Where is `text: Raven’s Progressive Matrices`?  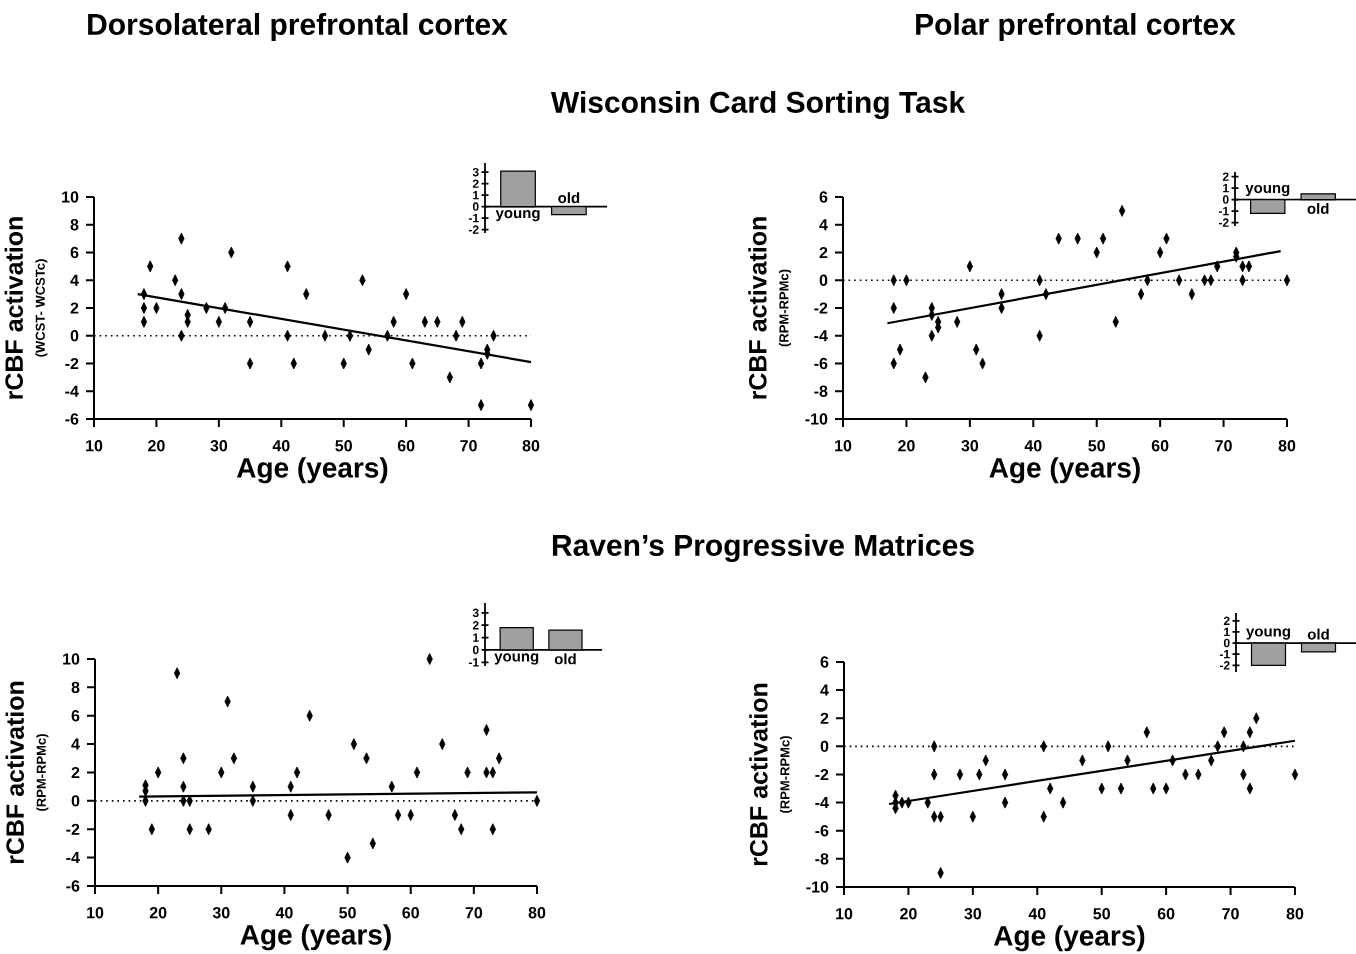
text: Raven’s Progressive Matrices is located at coordinates (763, 548).